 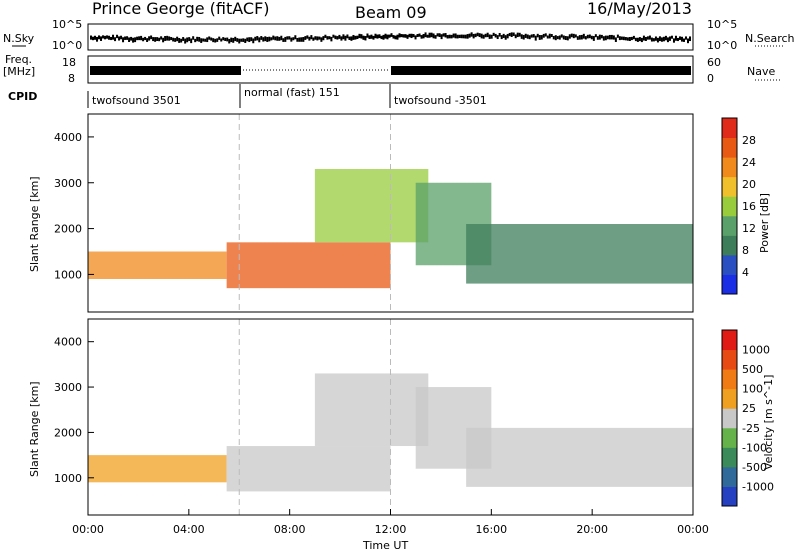 I want to click on time-tick-label: 16:00, so click(x=491, y=529).